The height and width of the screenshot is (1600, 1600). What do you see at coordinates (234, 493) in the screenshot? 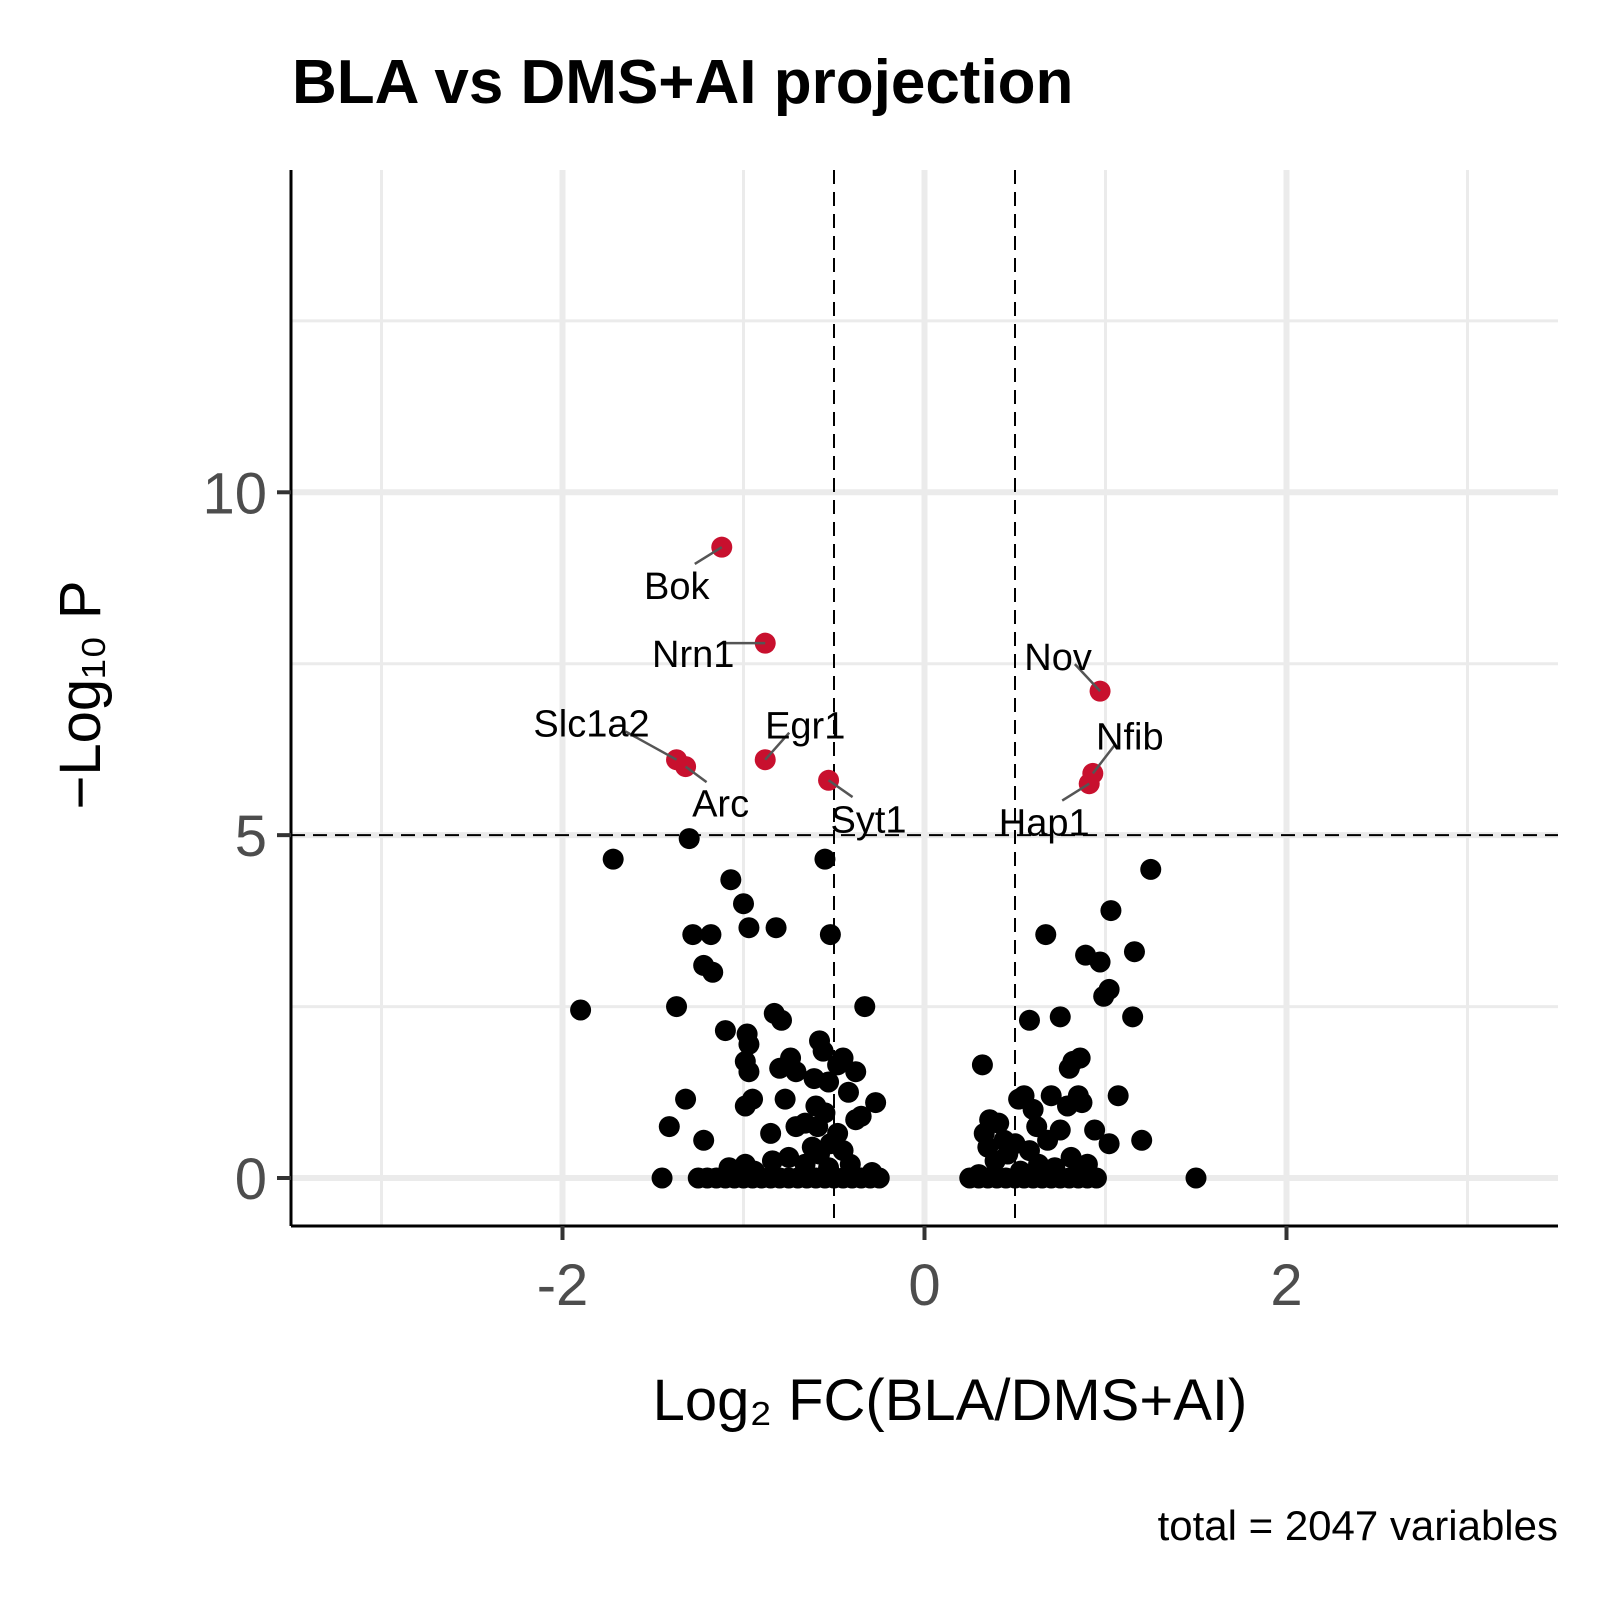
I see `y-tick-label: 10` at bounding box center [234, 493].